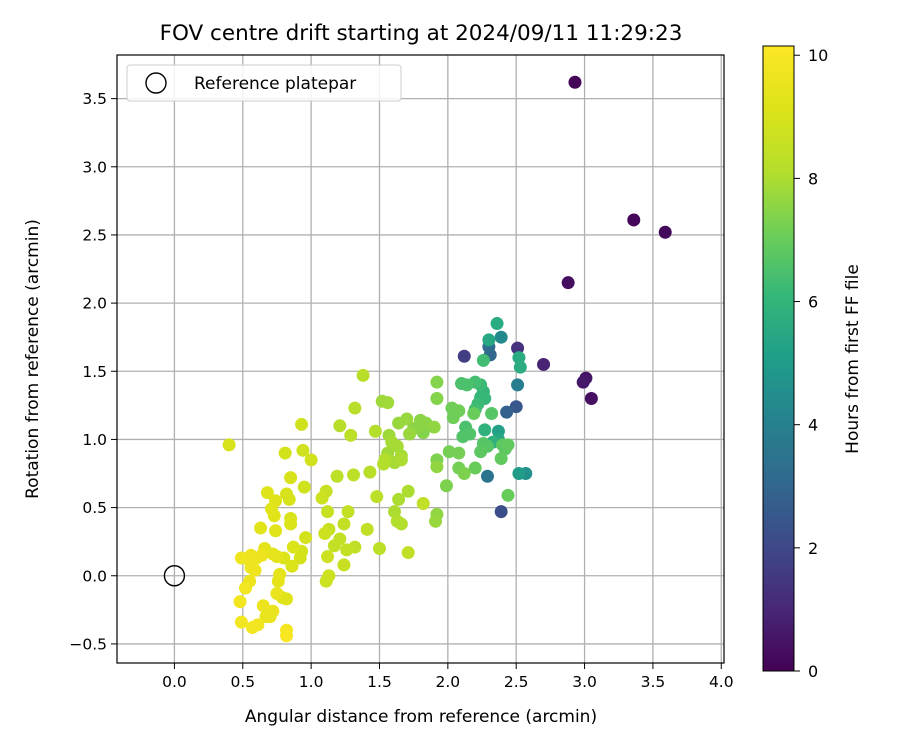 This screenshot has width=900, height=750. What do you see at coordinates (94, 508) in the screenshot?
I see `y-tick-label: 0.5` at bounding box center [94, 508].